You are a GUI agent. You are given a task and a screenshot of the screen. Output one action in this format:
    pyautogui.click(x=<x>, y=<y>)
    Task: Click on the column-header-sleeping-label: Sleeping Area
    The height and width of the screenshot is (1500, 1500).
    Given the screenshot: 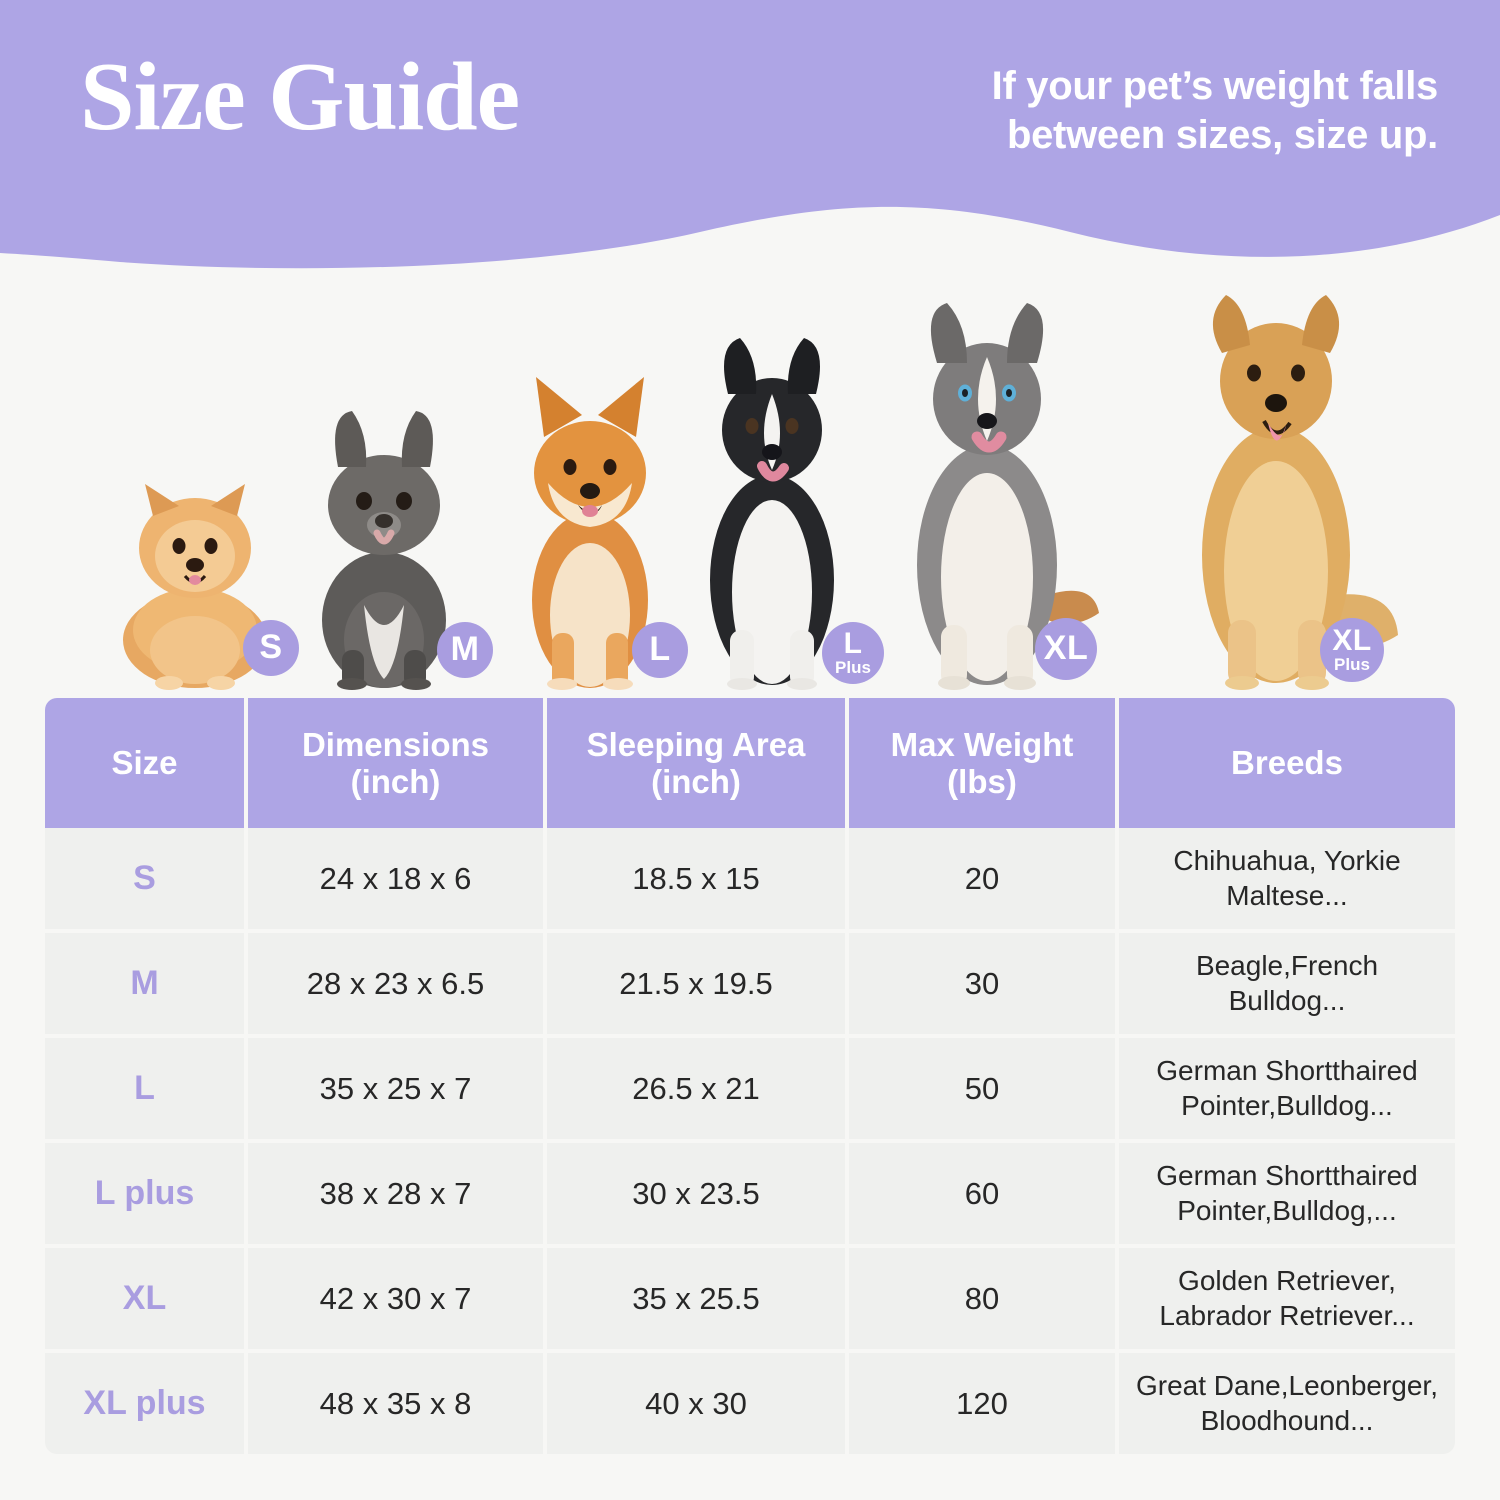 What is the action you would take?
    pyautogui.click(x=696, y=744)
    